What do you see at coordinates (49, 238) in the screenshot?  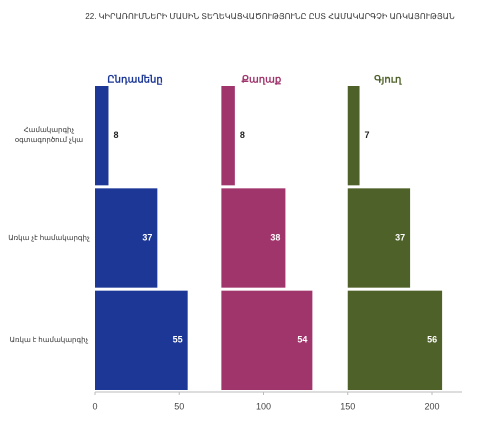 I see `y-tick-label: Առկա չէ համակարգիչ` at bounding box center [49, 238].